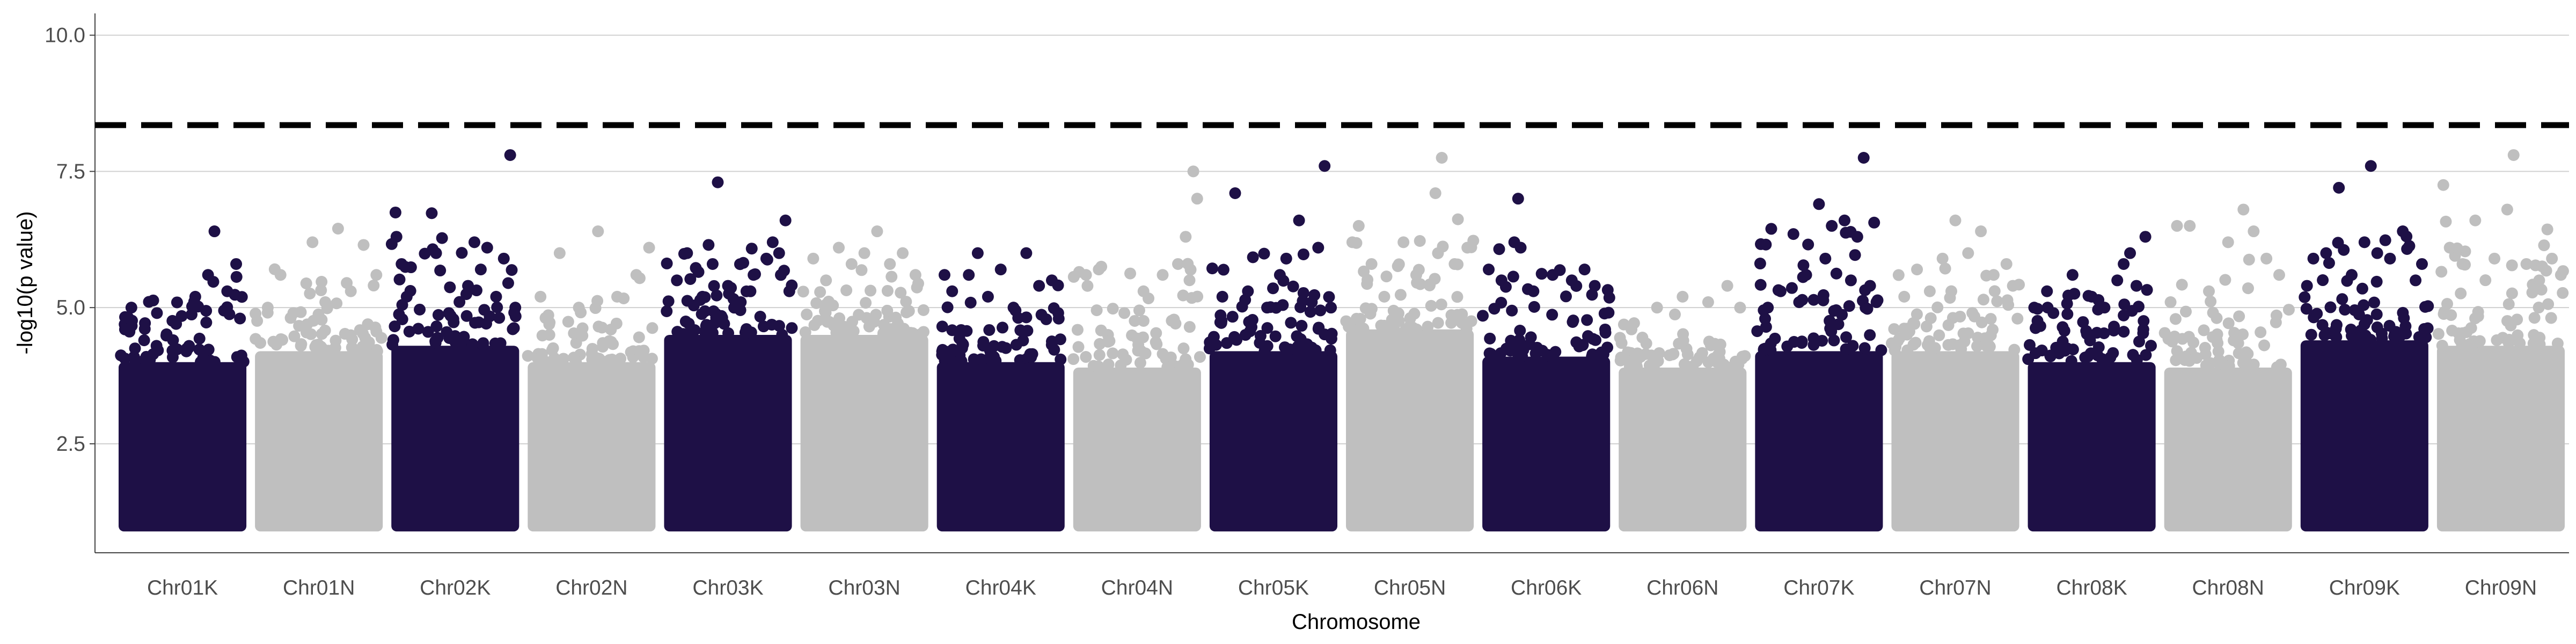 The height and width of the screenshot is (644, 2576). I want to click on point-cloud-Chr01N, so click(319, 441).